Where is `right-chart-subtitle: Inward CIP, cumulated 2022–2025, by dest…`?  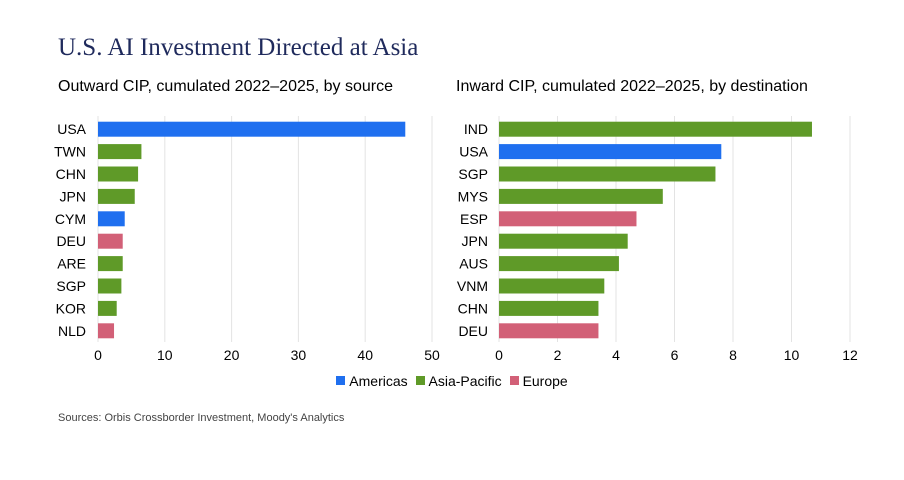 right-chart-subtitle: Inward CIP, cumulated 2022–2025, by dest… is located at coordinates (632, 86).